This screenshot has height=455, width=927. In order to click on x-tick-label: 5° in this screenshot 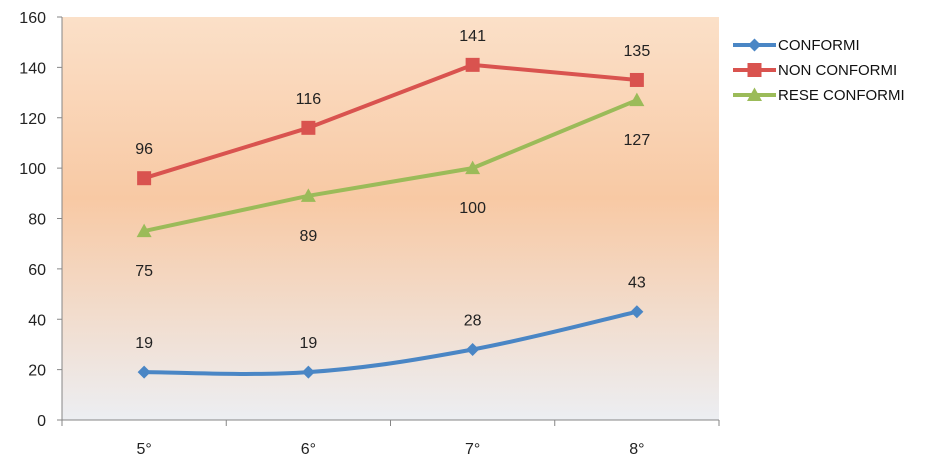, I will do `click(143, 448)`.